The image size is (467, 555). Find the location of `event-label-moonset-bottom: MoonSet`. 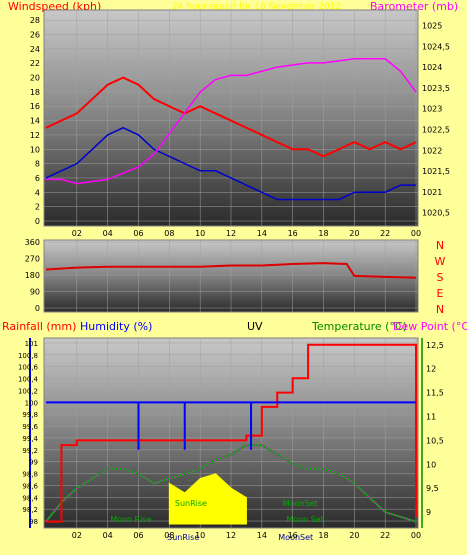

event-label-moonset-bottom: MoonSet is located at coordinates (295, 537).